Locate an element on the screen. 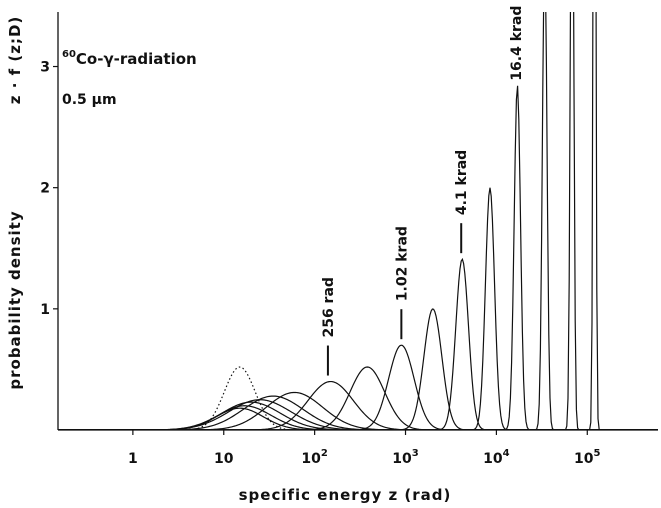 The width and height of the screenshot is (661, 508). x-tick-label: 10 is located at coordinates (224, 459).